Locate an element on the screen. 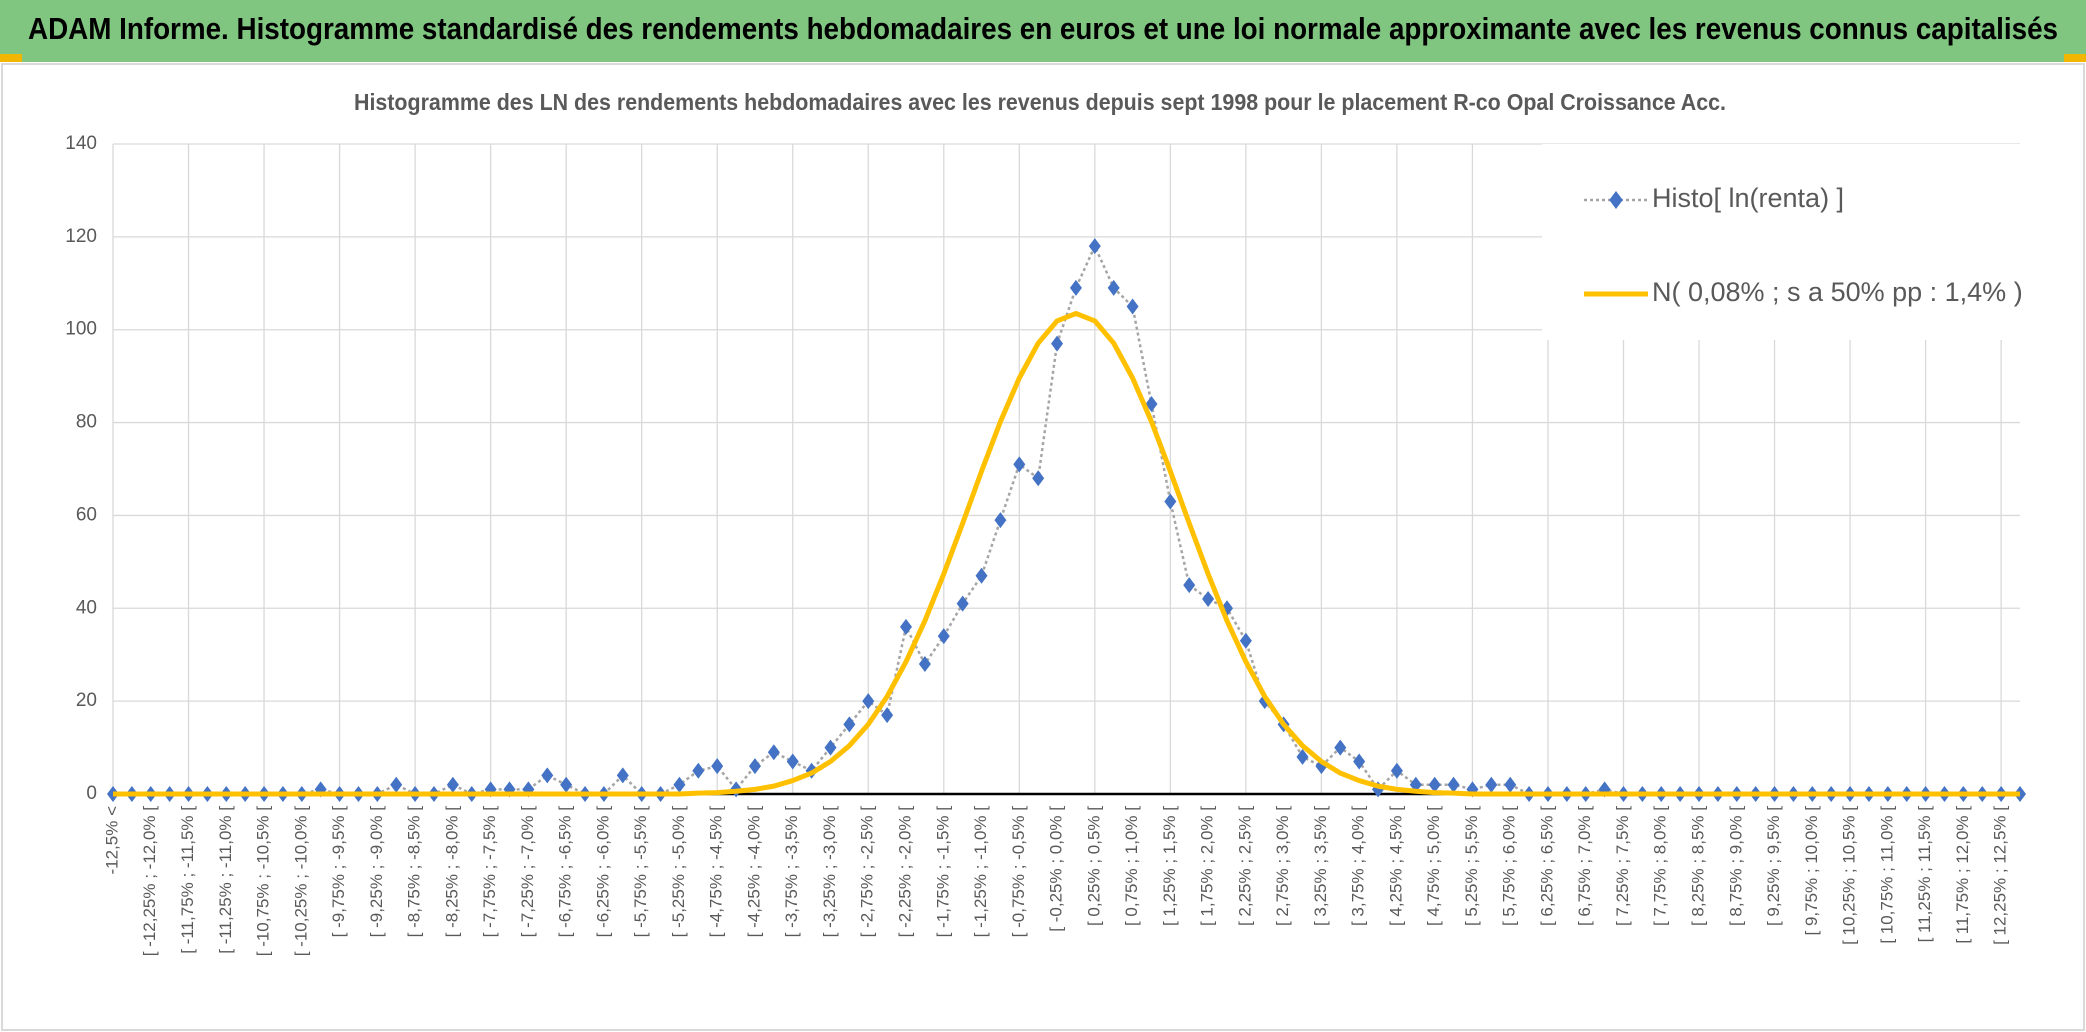 This screenshot has height=1032, width=2086. x-tick-label: [ -5,75% ; -5,5% [ is located at coordinates (640, 872).